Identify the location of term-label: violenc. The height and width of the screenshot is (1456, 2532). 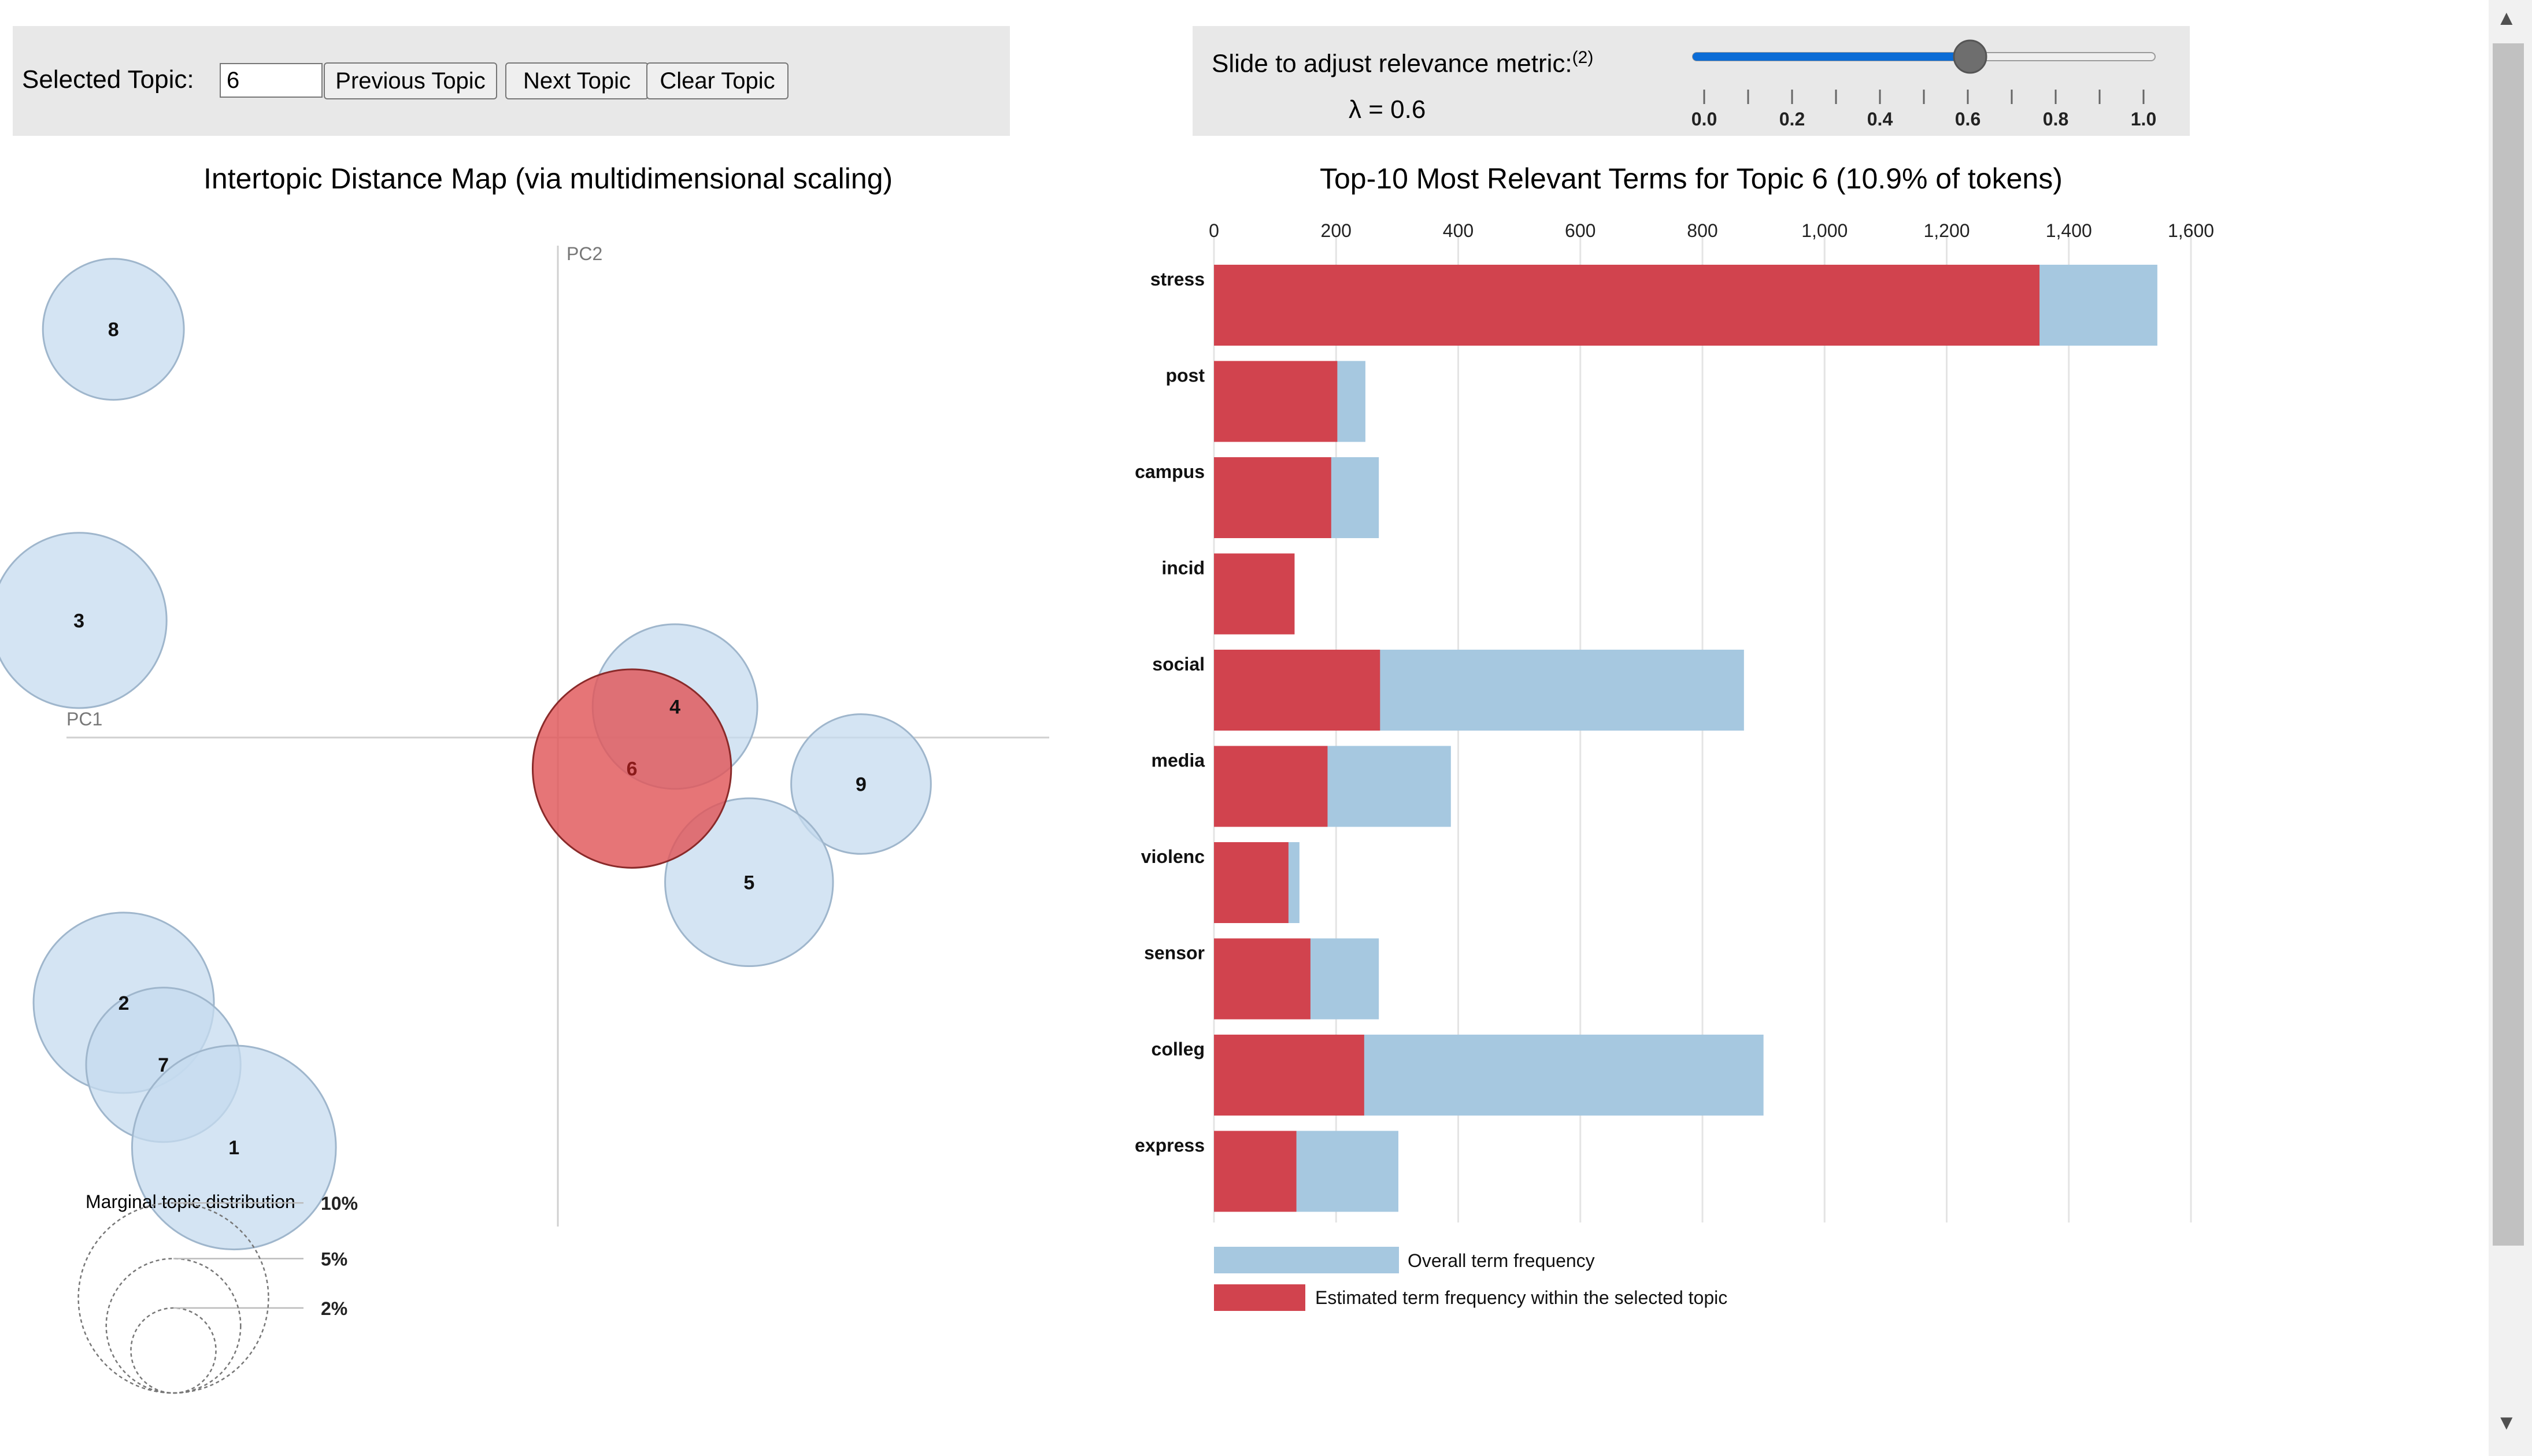
(1173, 856).